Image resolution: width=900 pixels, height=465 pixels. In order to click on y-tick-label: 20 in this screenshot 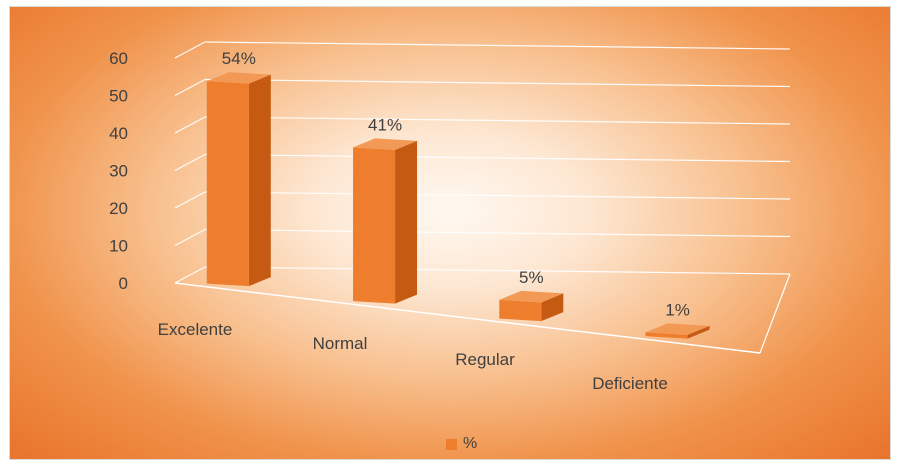, I will do `click(118, 208)`.